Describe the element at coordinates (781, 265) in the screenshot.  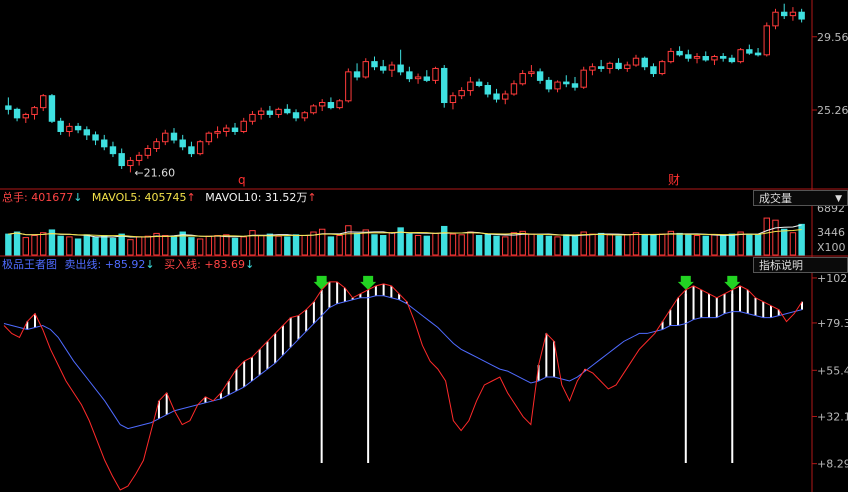
I see `indicator-help-label: 指标说明` at that location.